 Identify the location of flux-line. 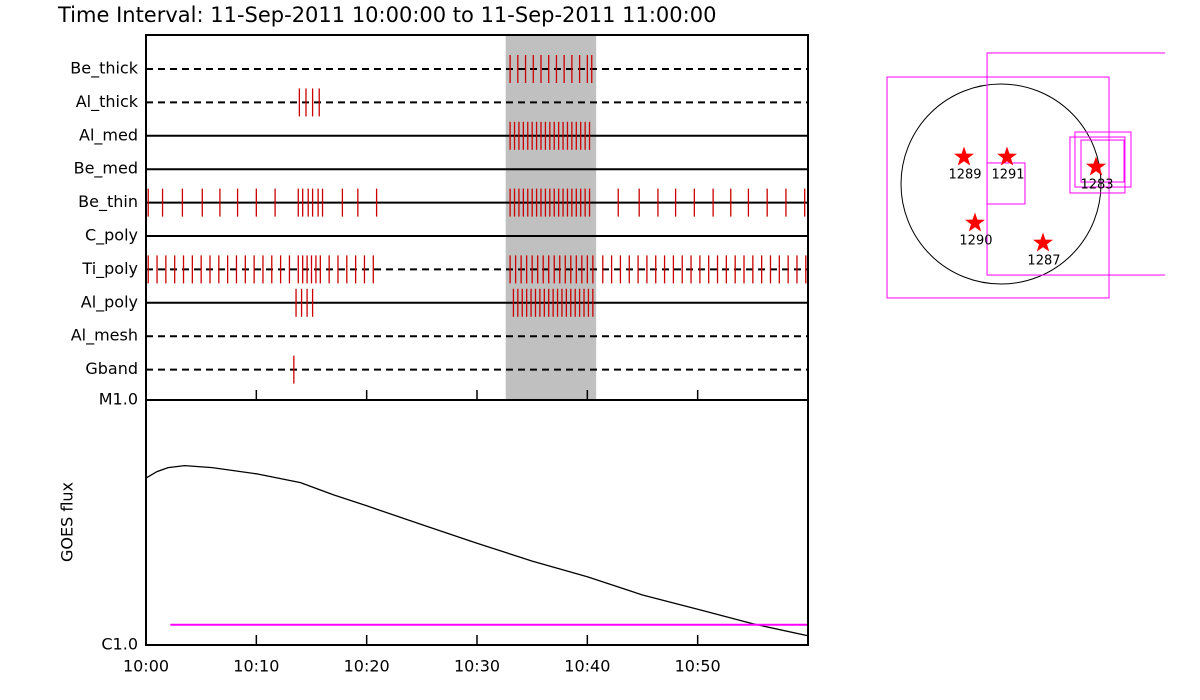
(477, 550).